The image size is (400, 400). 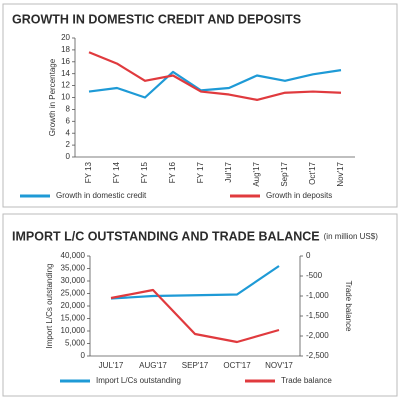 What do you see at coordinates (52, 97) in the screenshot?
I see `y-axis-title: Growth in Percentage` at bounding box center [52, 97].